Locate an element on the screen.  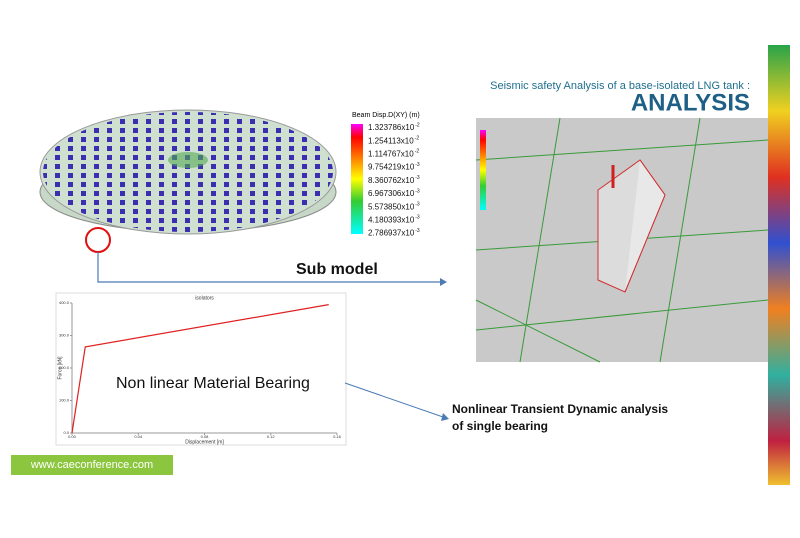
material-label: Non linear Material Bearing is located at coordinates (213, 383).